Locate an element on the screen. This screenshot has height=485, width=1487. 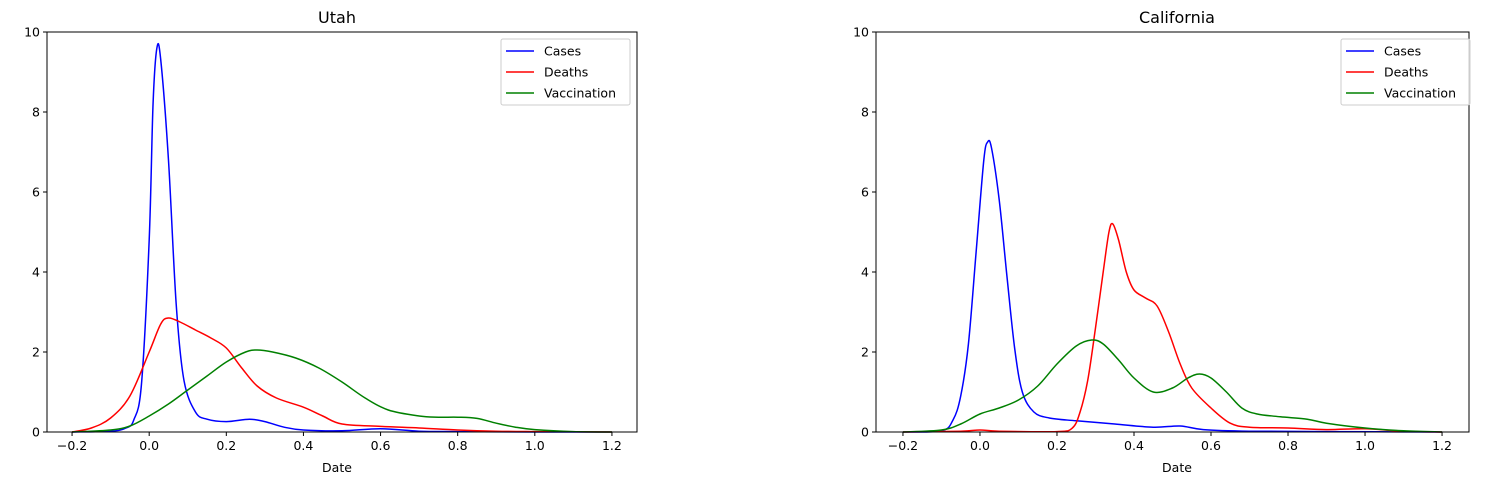
chart-title: California is located at coordinates (1177, 17).